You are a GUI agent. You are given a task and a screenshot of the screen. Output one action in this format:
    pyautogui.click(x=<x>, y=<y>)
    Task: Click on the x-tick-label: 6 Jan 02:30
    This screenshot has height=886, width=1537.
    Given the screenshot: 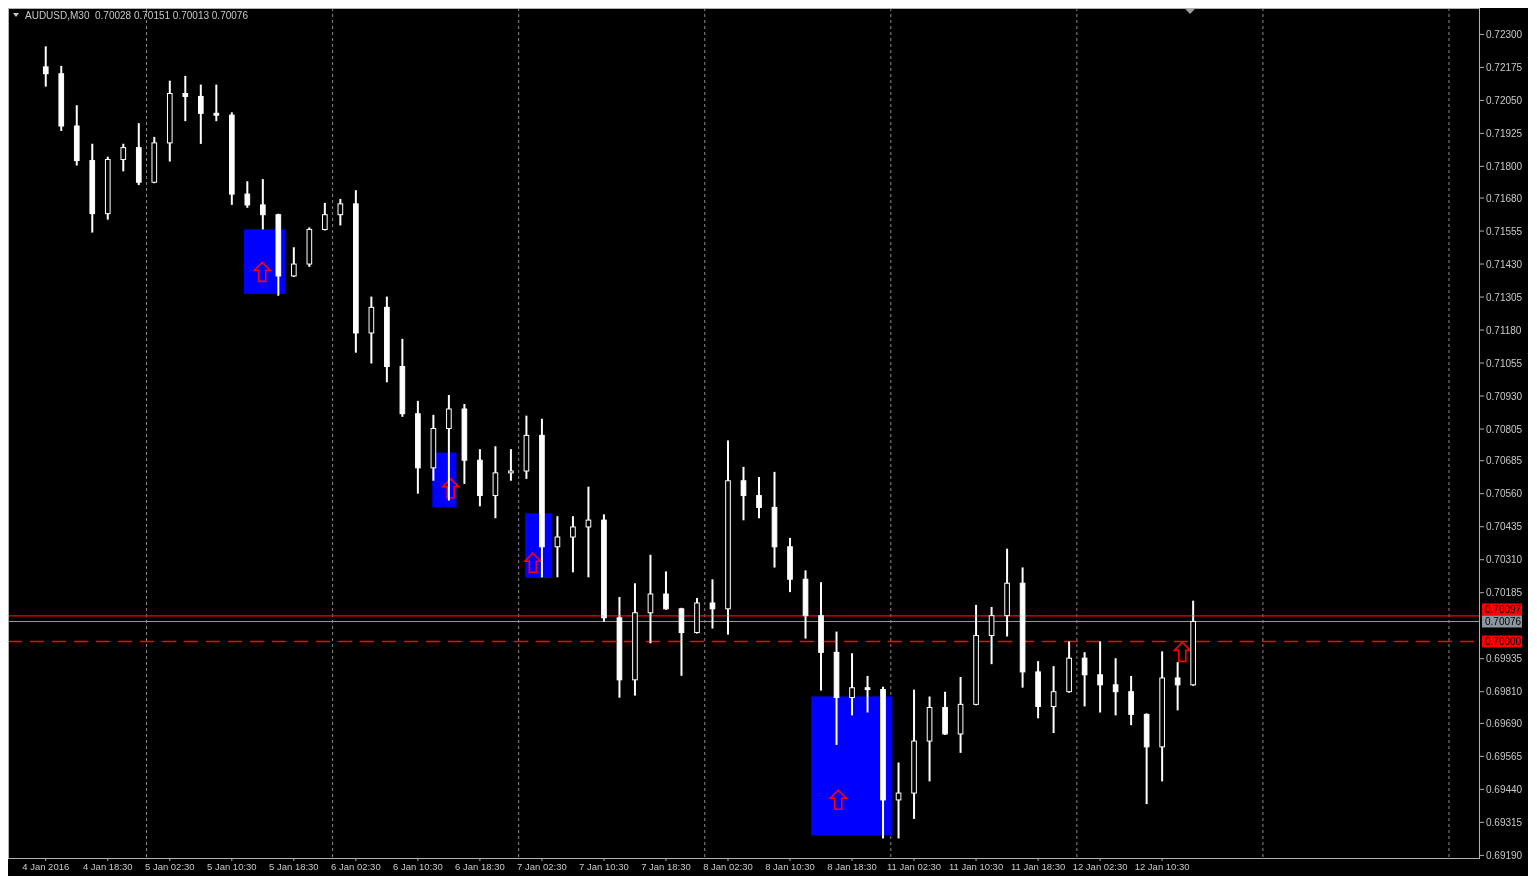 What is the action you would take?
    pyautogui.click(x=356, y=866)
    